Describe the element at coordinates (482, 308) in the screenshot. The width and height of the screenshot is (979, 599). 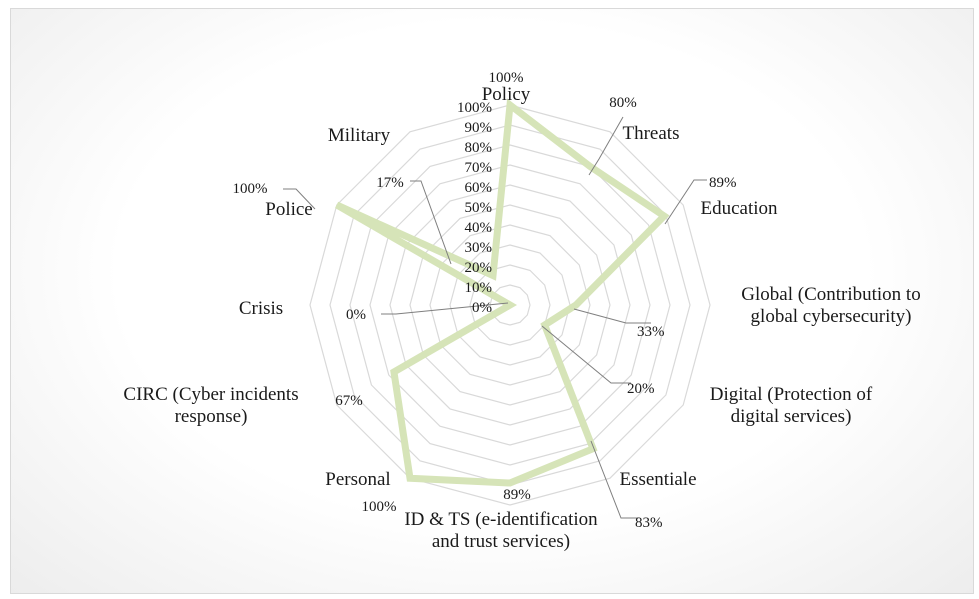
I see `radial-tick-label: 0%` at that location.